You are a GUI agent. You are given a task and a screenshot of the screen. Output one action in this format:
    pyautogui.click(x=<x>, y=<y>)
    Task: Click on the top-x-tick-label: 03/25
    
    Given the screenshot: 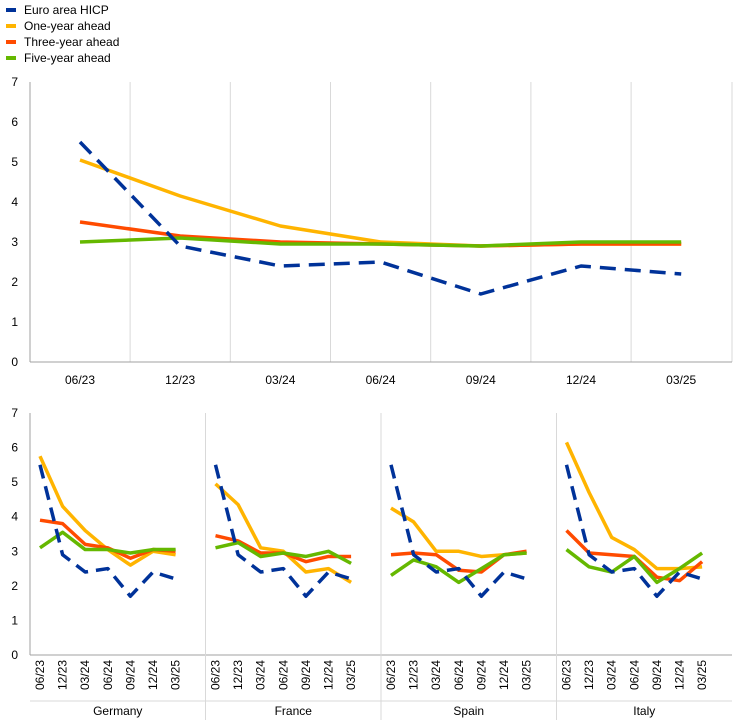 What is the action you would take?
    pyautogui.click(x=681, y=380)
    